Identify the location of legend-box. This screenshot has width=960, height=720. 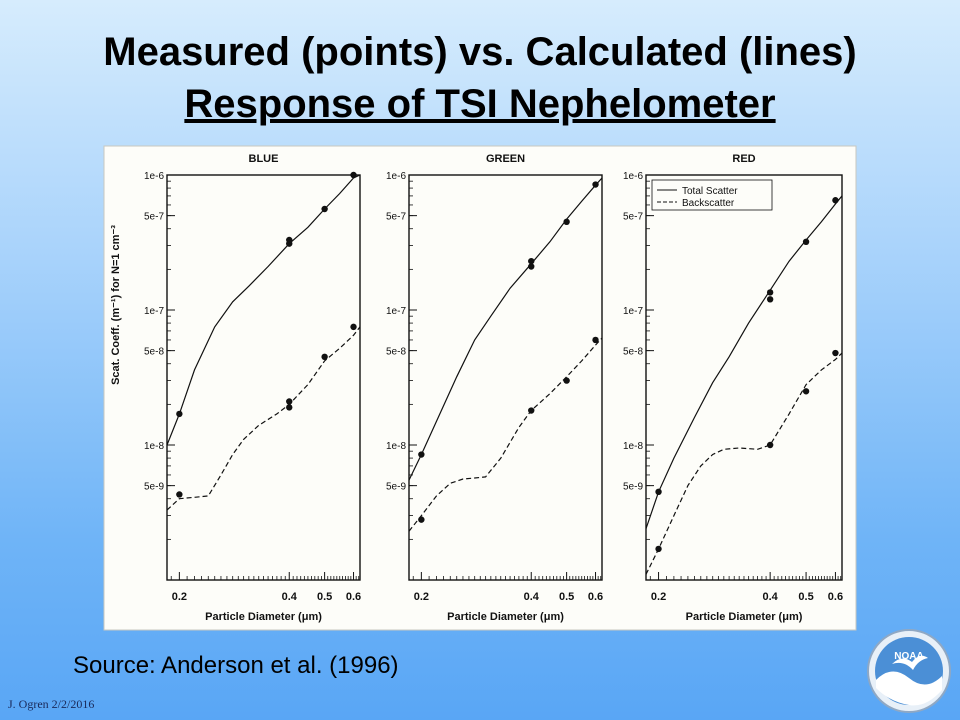
(712, 195).